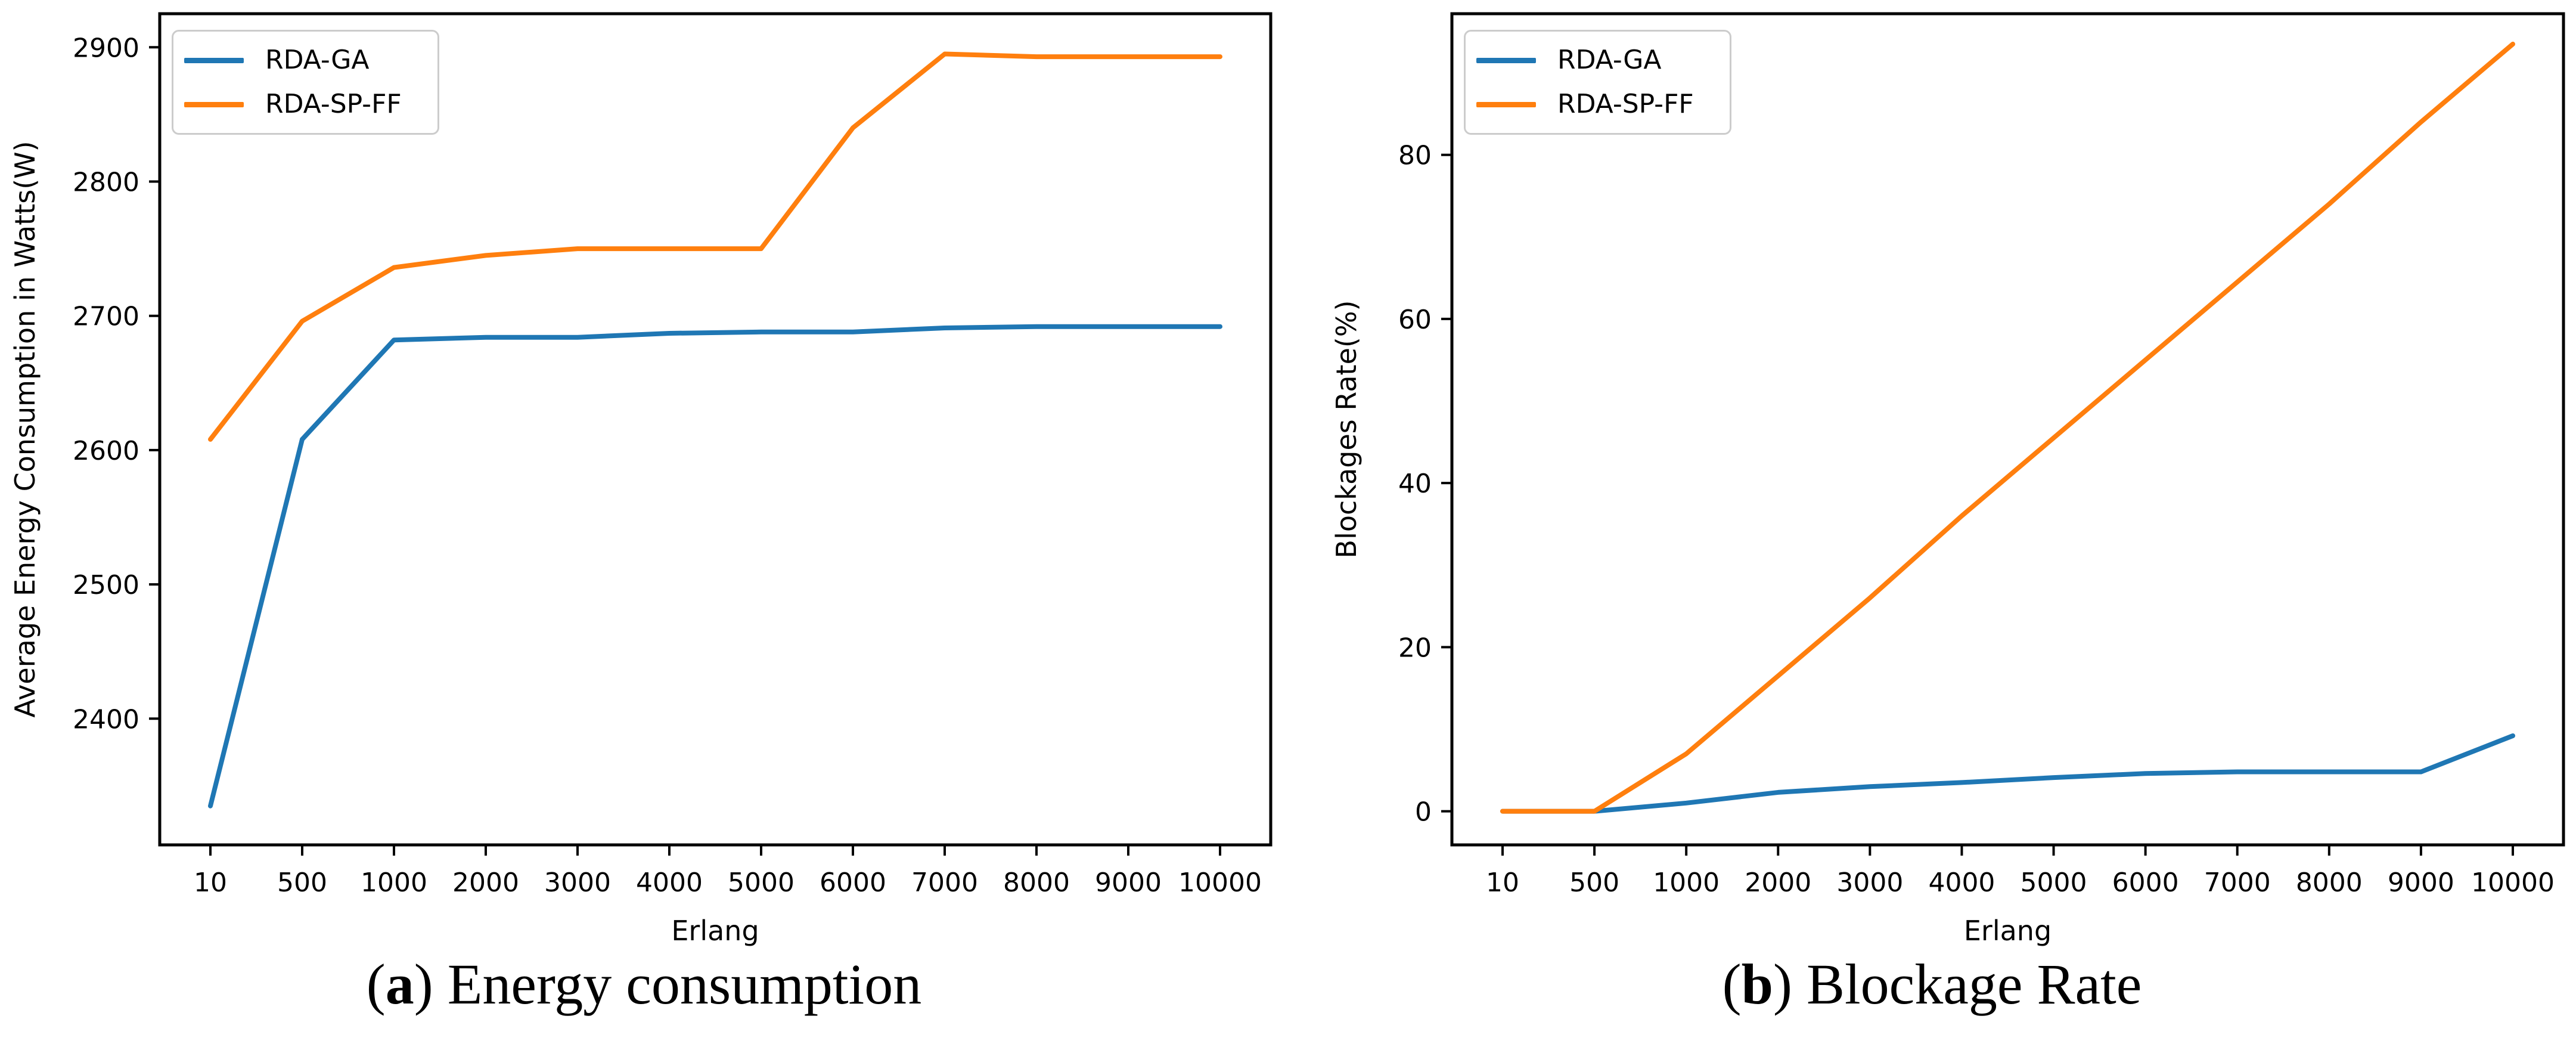  What do you see at coordinates (1415, 320) in the screenshot?
I see `y-tick-label: 60` at bounding box center [1415, 320].